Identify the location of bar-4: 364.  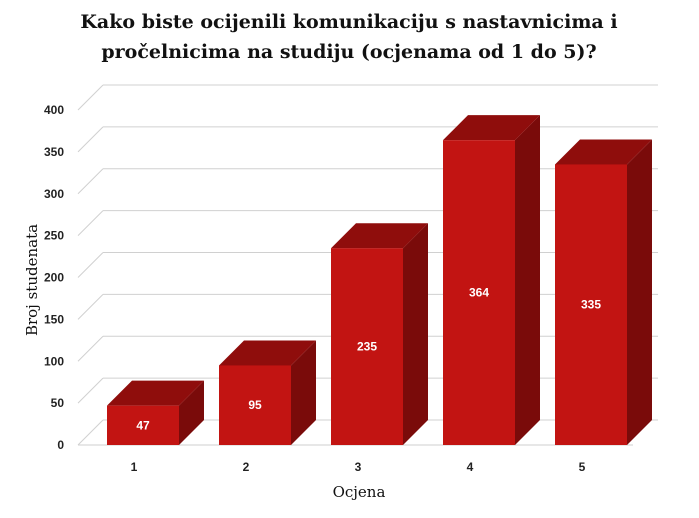
(491, 280).